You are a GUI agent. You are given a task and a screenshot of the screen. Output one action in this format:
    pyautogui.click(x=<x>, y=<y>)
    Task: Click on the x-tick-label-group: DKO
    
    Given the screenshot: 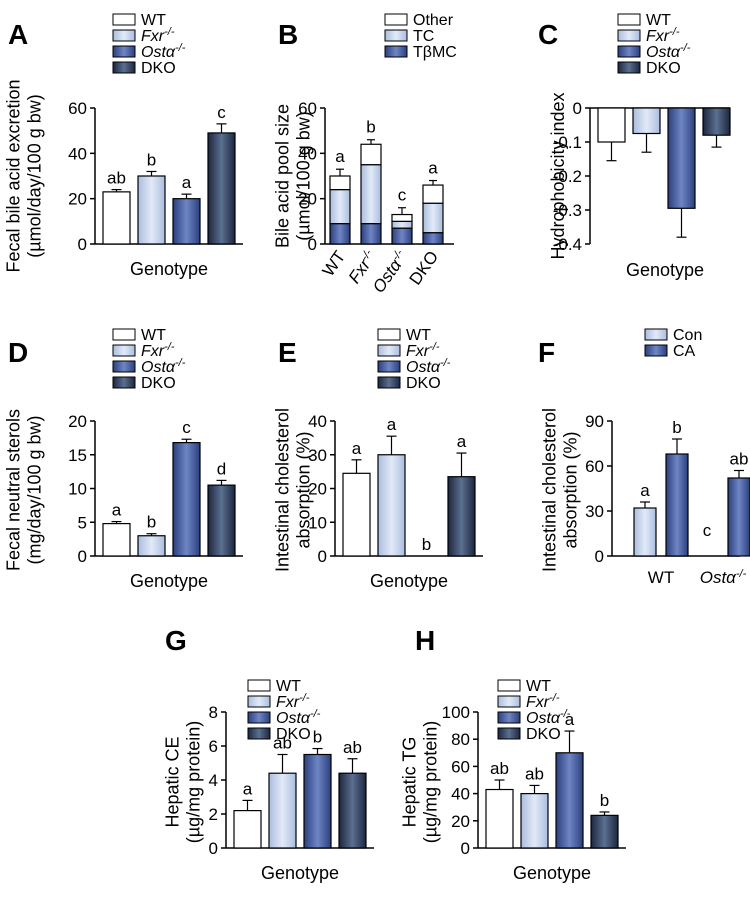 What is the action you would take?
    pyautogui.click(x=424, y=267)
    